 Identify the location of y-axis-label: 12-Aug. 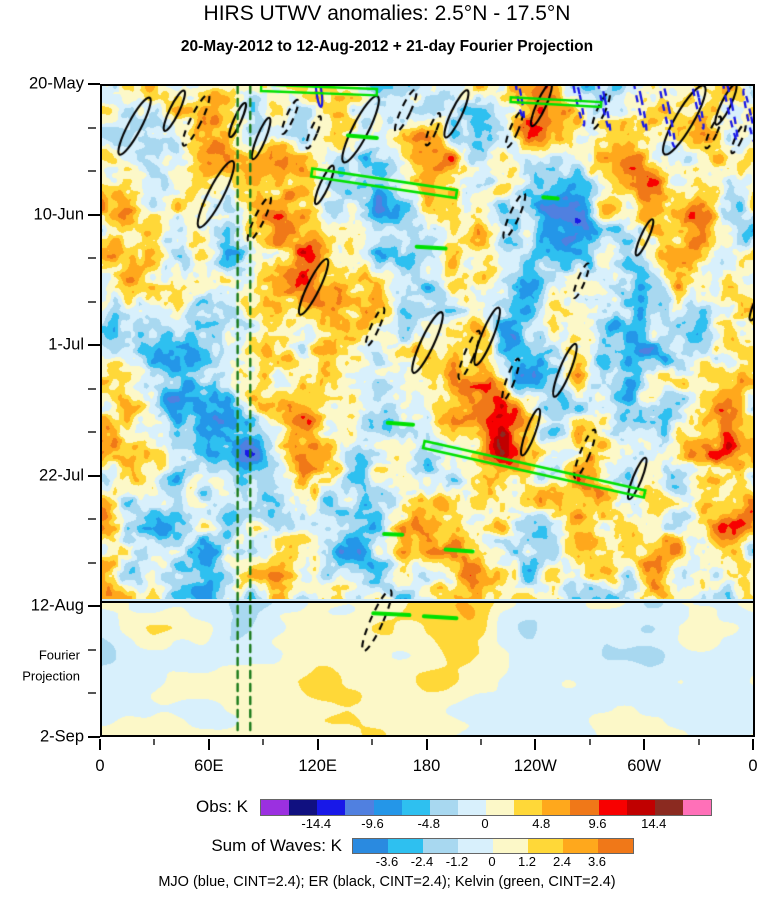
(57, 605).